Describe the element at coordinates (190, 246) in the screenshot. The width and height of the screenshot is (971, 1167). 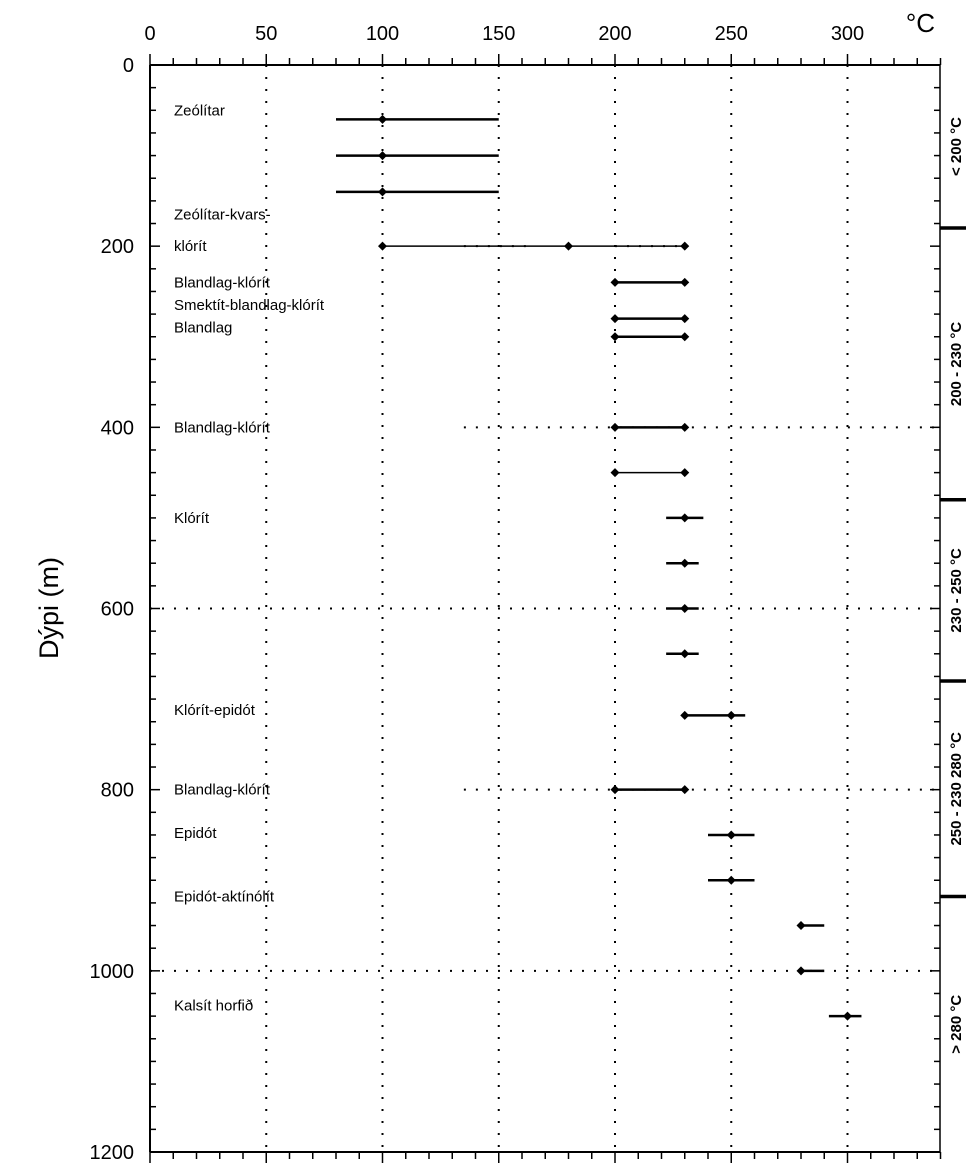
I see `mineral-label: klórít` at that location.